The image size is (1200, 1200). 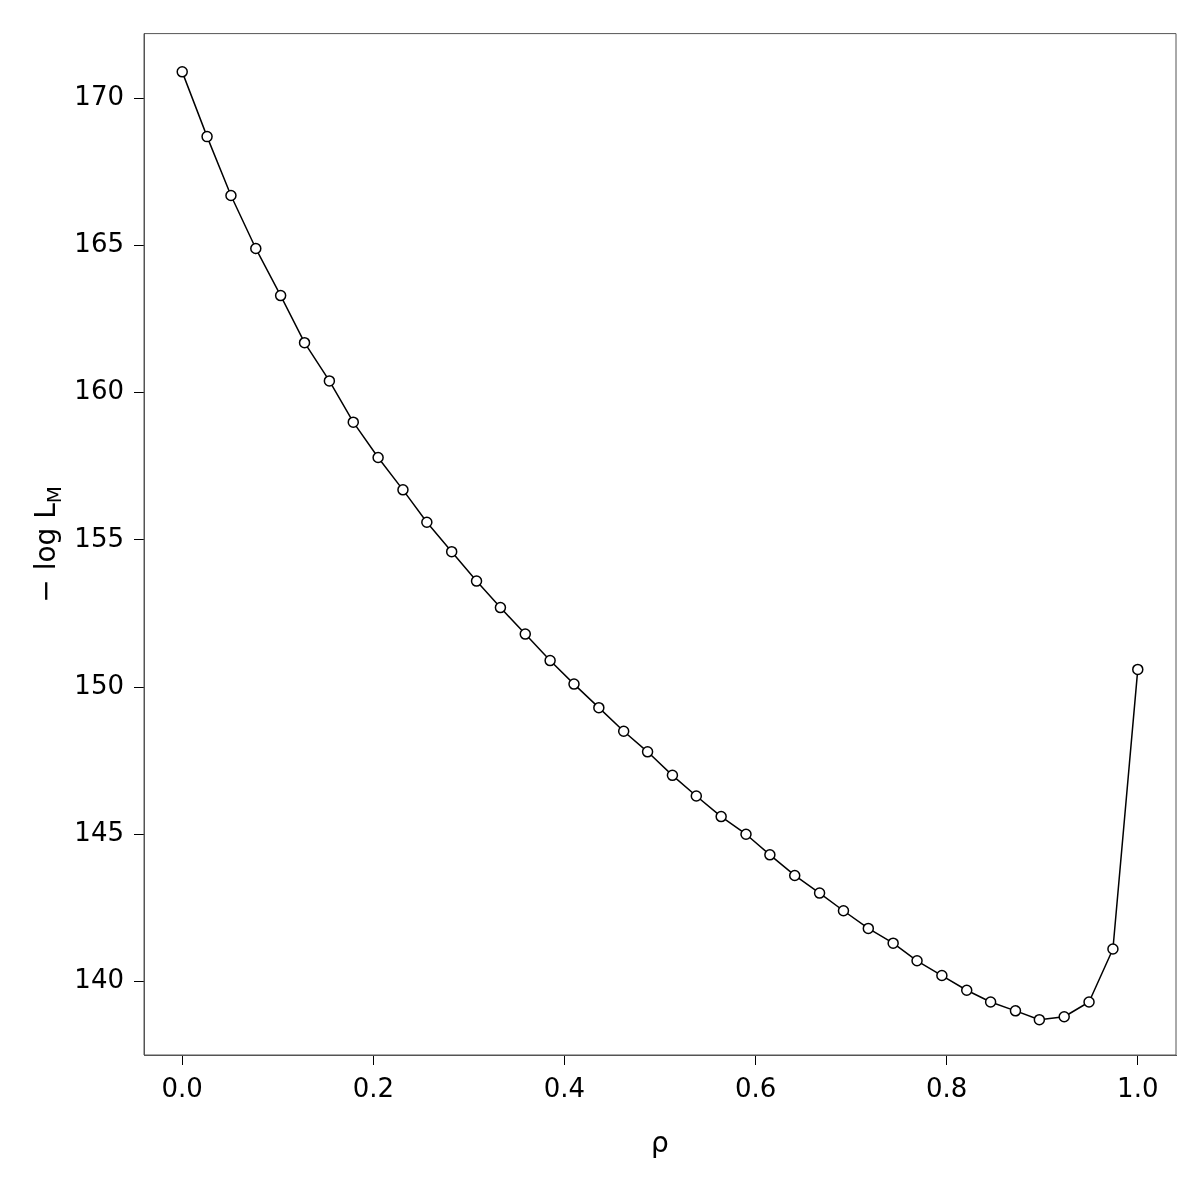 What do you see at coordinates (99, 96) in the screenshot?
I see `y-tick-label: 170` at bounding box center [99, 96].